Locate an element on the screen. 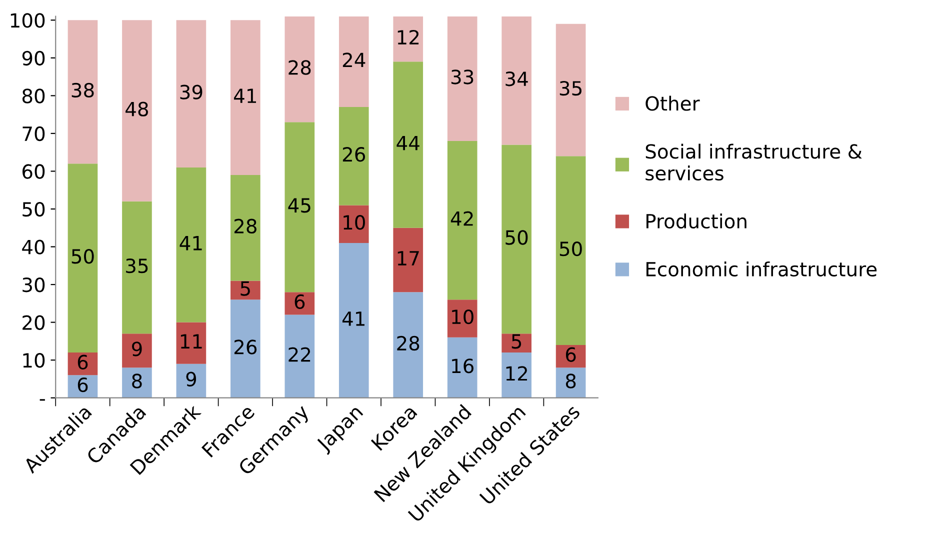 The width and height of the screenshot is (927, 545). y-tick-label: 80 is located at coordinates (33, 96).